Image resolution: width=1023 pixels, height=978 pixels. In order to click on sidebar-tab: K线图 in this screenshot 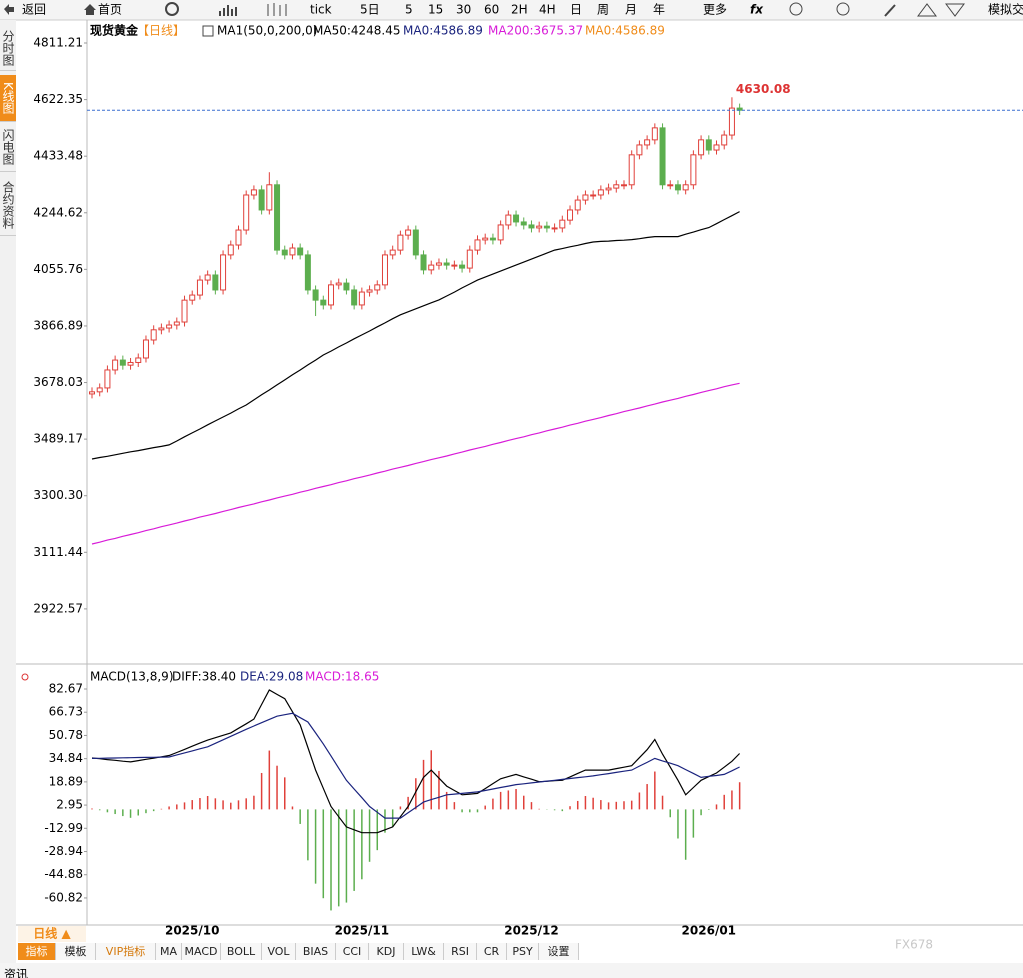, I will do `click(8, 98)`.